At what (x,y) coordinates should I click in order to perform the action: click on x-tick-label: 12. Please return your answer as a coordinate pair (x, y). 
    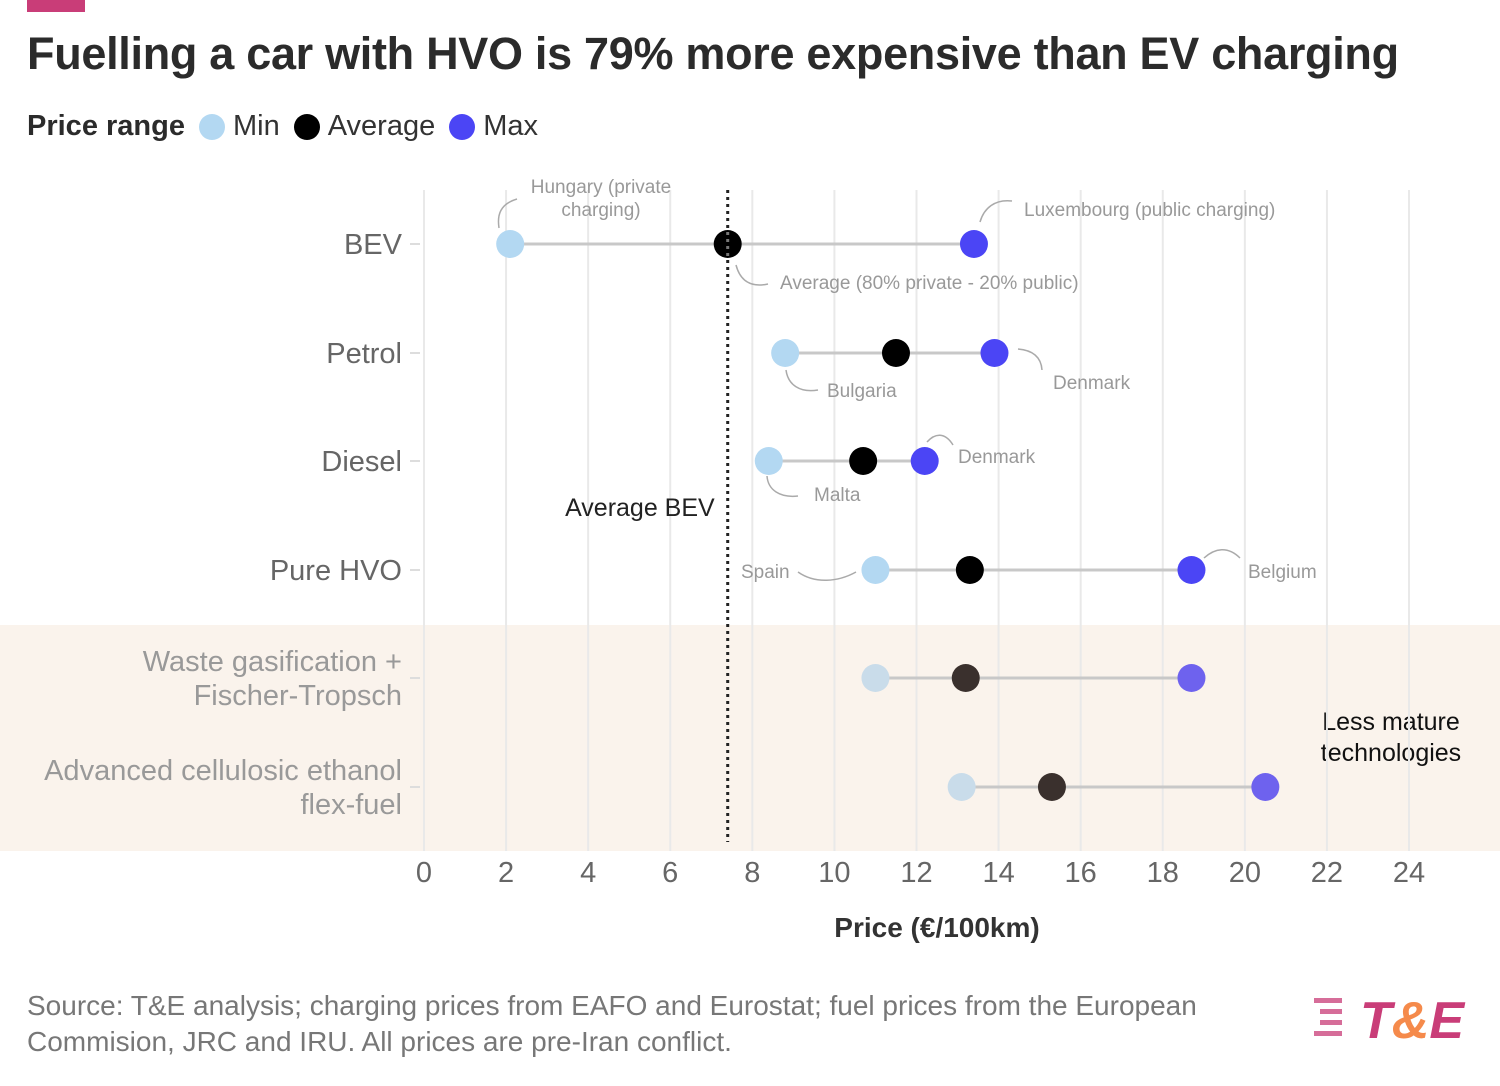
    Looking at the image, I should click on (916, 873).